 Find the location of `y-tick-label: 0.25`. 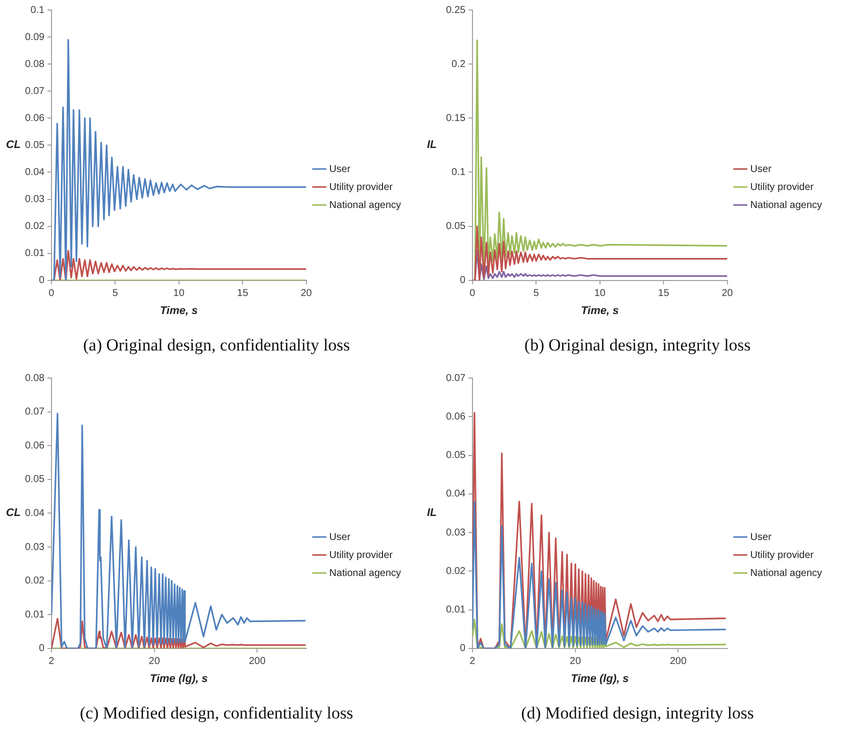

y-tick-label: 0.25 is located at coordinates (456, 10).